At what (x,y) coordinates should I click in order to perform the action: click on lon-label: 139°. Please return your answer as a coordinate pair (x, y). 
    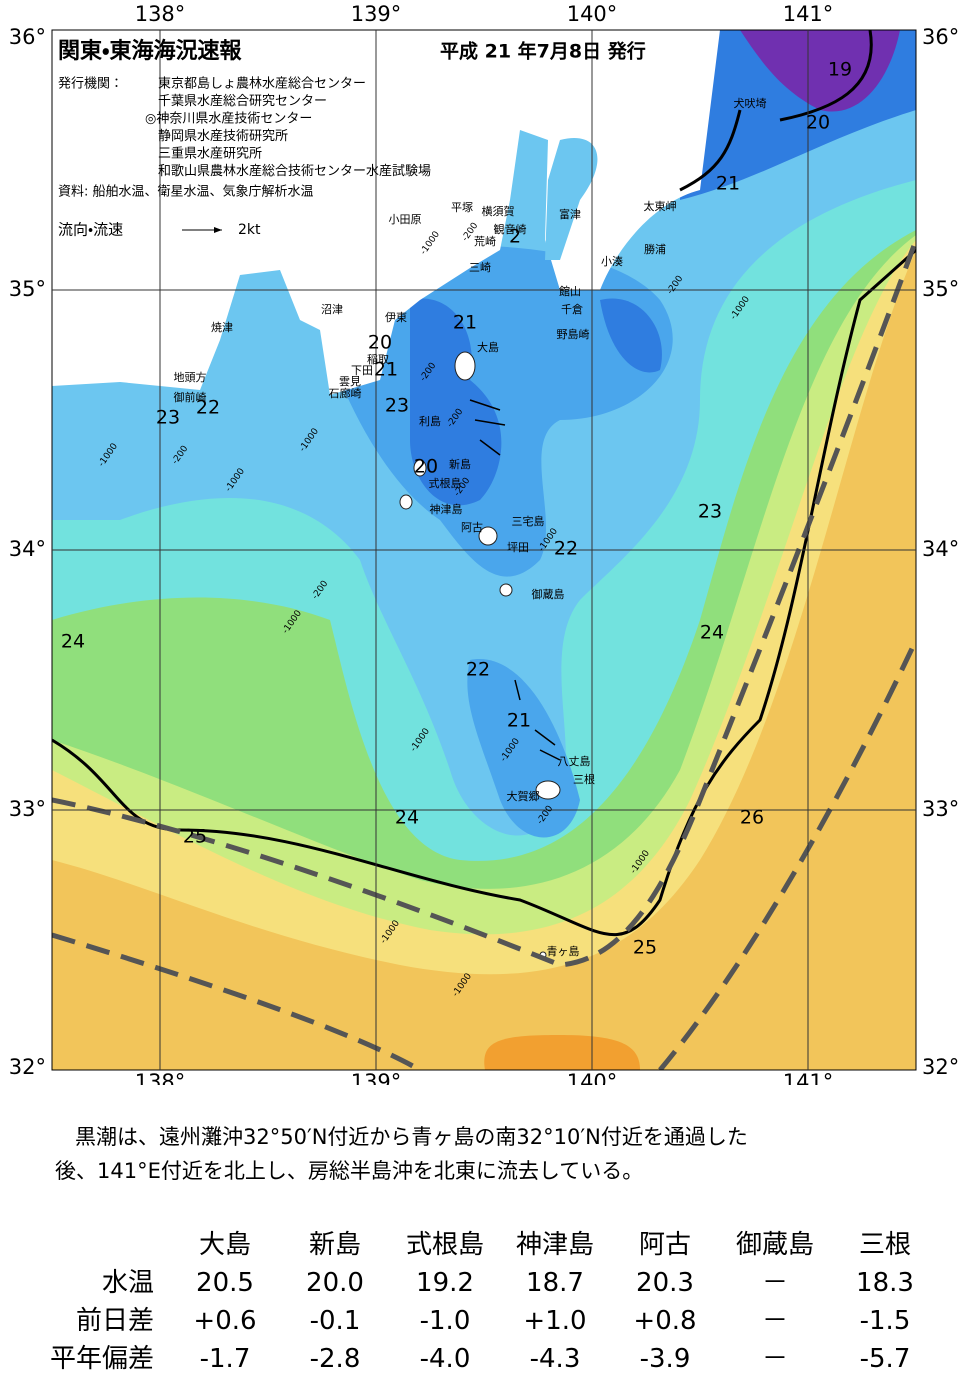
    Looking at the image, I should click on (376, 14).